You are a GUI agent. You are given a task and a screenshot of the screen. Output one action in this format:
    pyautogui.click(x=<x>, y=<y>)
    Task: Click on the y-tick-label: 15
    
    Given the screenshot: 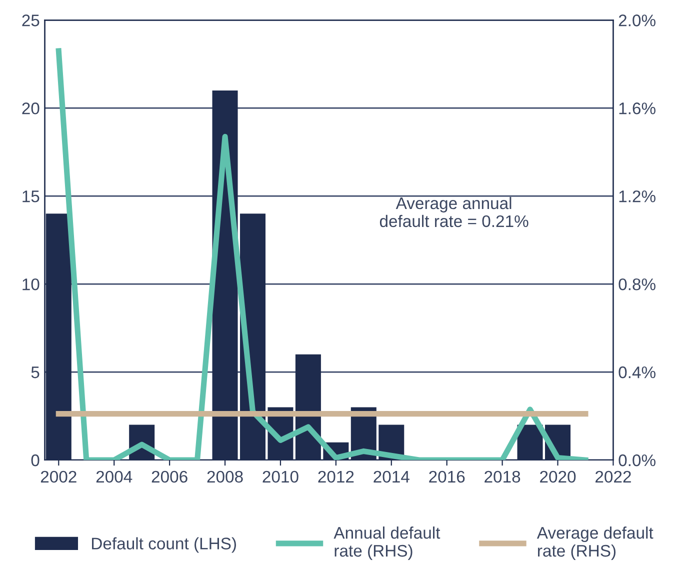 What is the action you would take?
    pyautogui.click(x=31, y=196)
    